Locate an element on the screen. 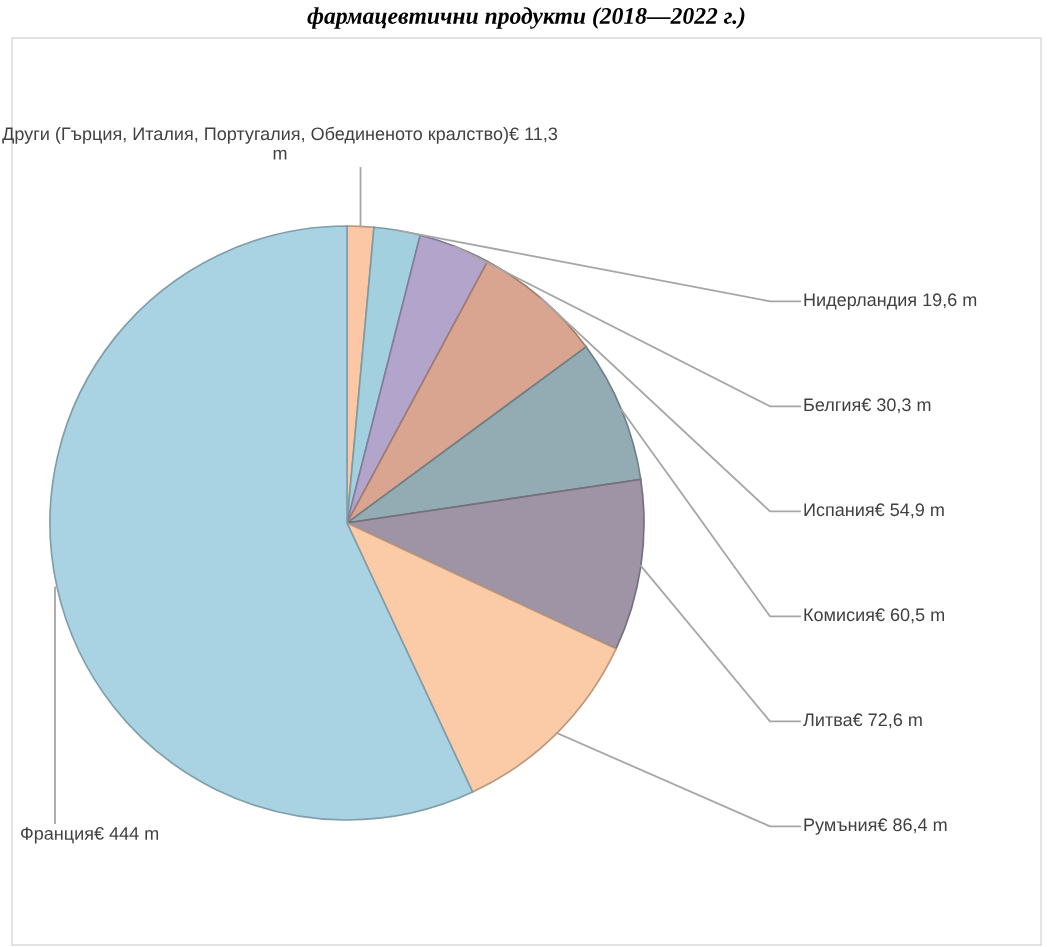 Image resolution: width=1053 pixels, height=947 pixels. slice-label: Комисия€ 60,5 m is located at coordinates (874, 616).